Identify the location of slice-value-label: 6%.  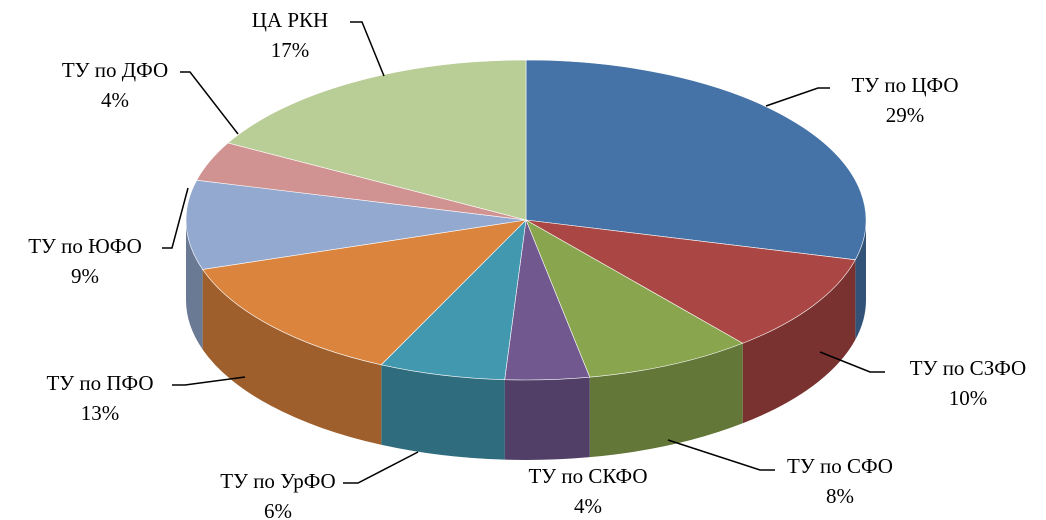
(278, 509).